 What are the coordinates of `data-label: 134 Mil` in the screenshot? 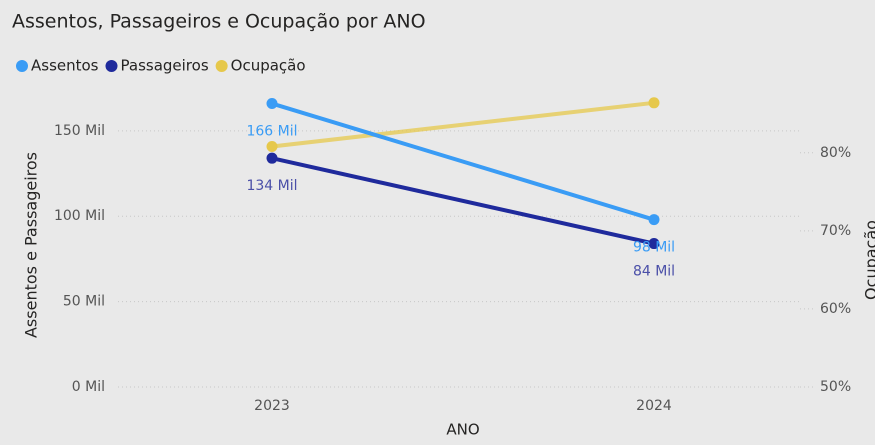 It's located at (271, 186).